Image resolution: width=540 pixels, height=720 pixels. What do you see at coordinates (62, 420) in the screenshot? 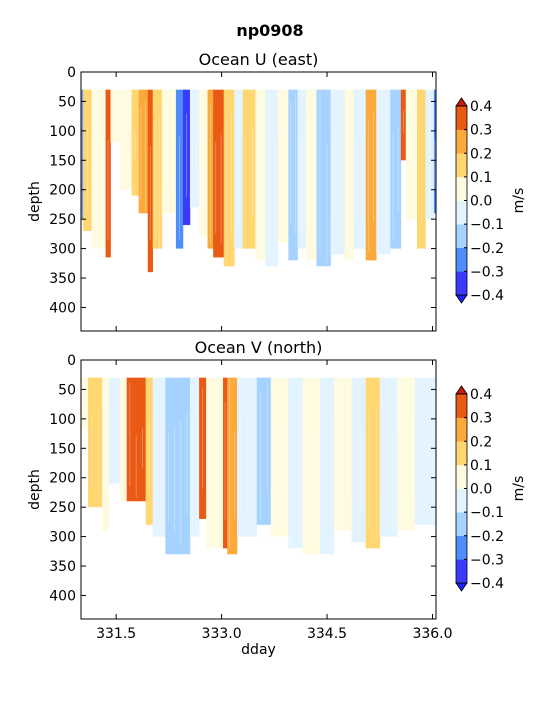
I see `y-tick-label: 100` at bounding box center [62, 420].